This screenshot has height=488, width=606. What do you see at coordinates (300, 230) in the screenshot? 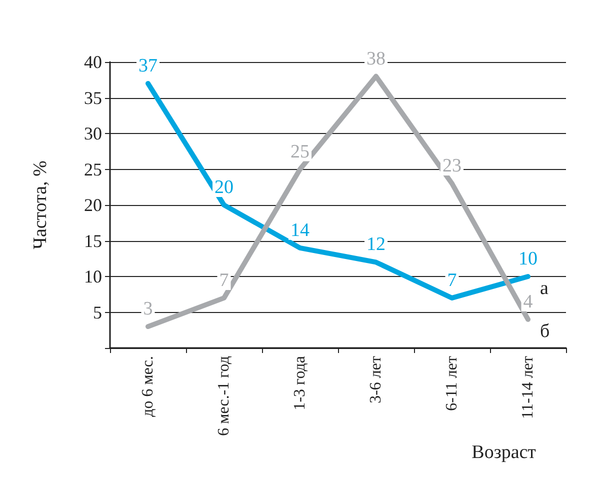
I see `data-label: 14` at bounding box center [300, 230].